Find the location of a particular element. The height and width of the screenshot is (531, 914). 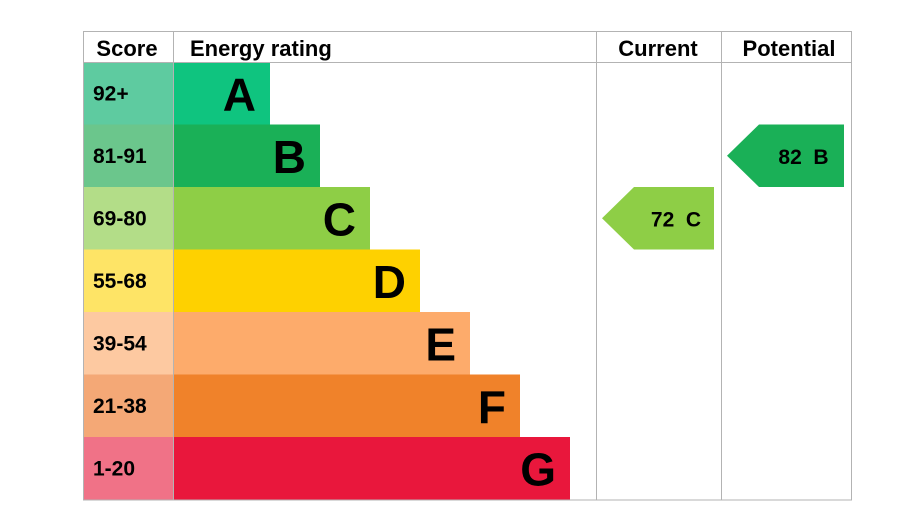

score-range-b: 81-91 is located at coordinates (120, 156).